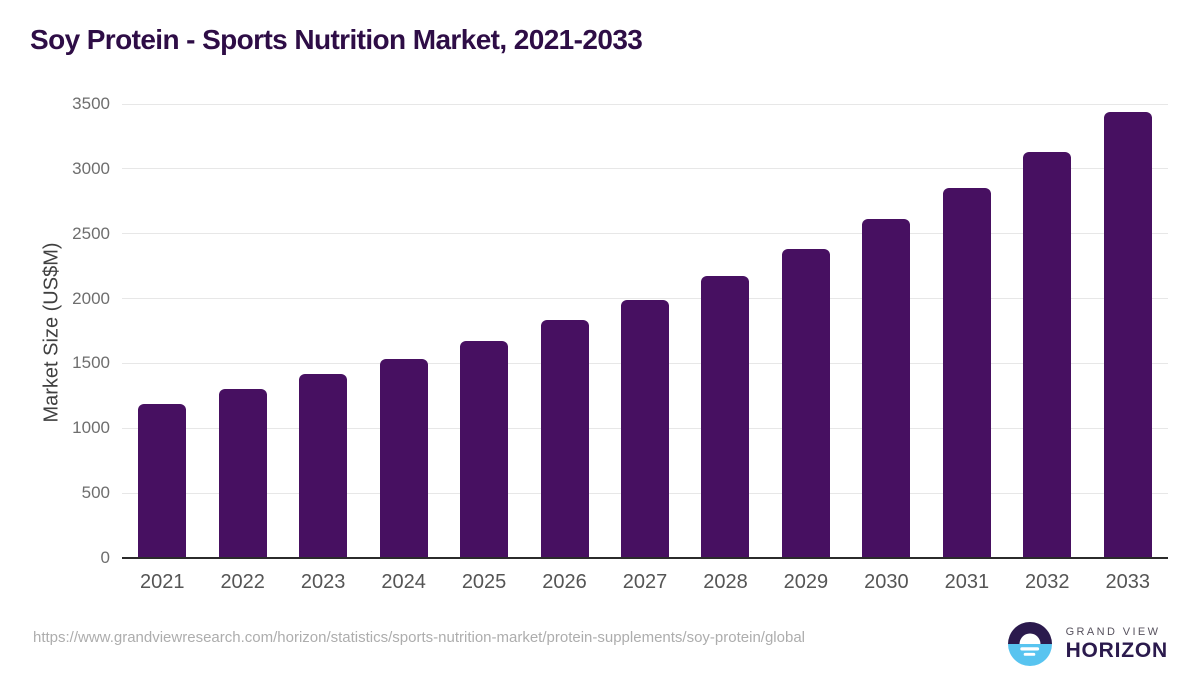  Describe the element at coordinates (886, 388) in the screenshot. I see `bar-2030` at that location.